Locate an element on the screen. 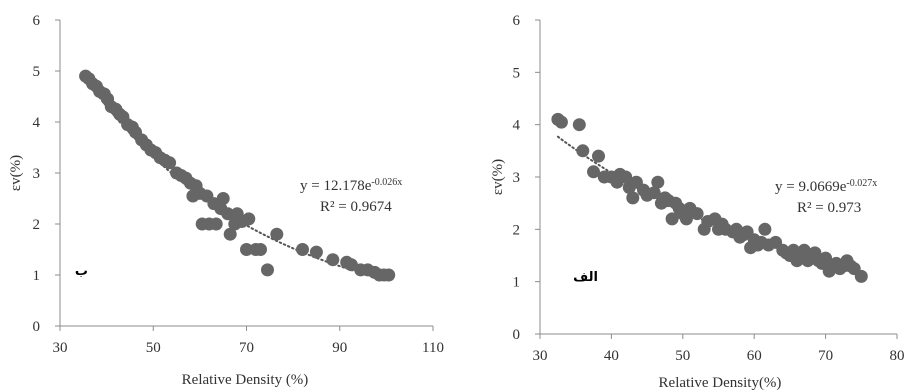 This screenshot has height=390, width=906. x-tick-label: 60 is located at coordinates (754, 356).